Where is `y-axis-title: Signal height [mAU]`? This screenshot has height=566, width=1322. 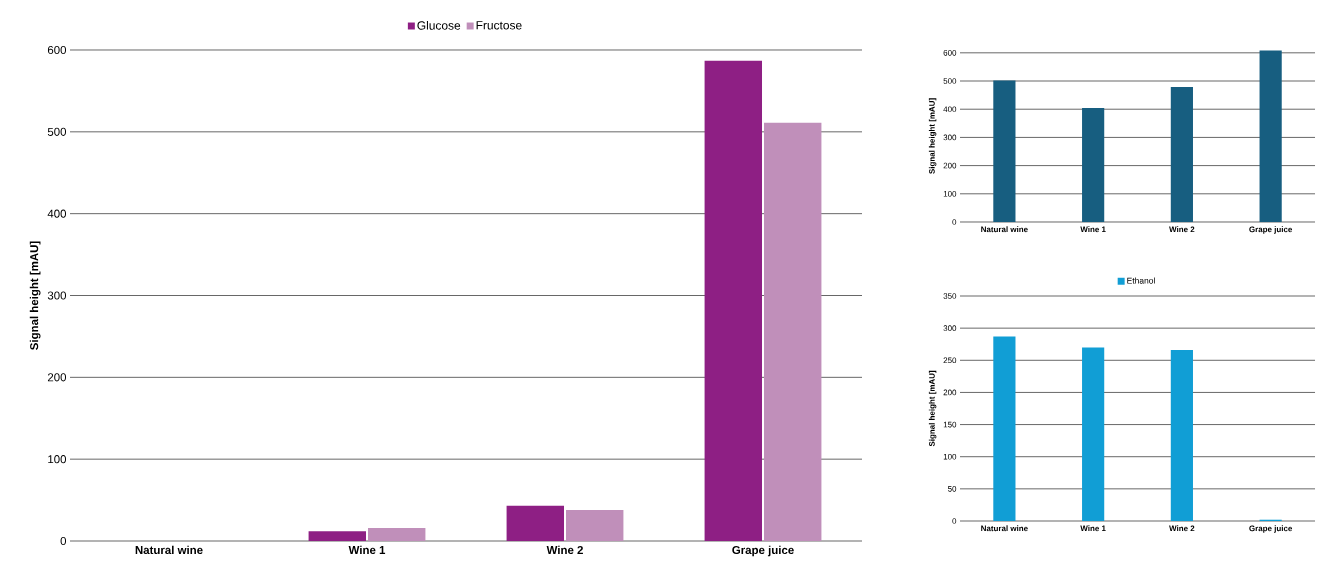
y-axis-title: Signal height [mAU] is located at coordinates (35, 295).